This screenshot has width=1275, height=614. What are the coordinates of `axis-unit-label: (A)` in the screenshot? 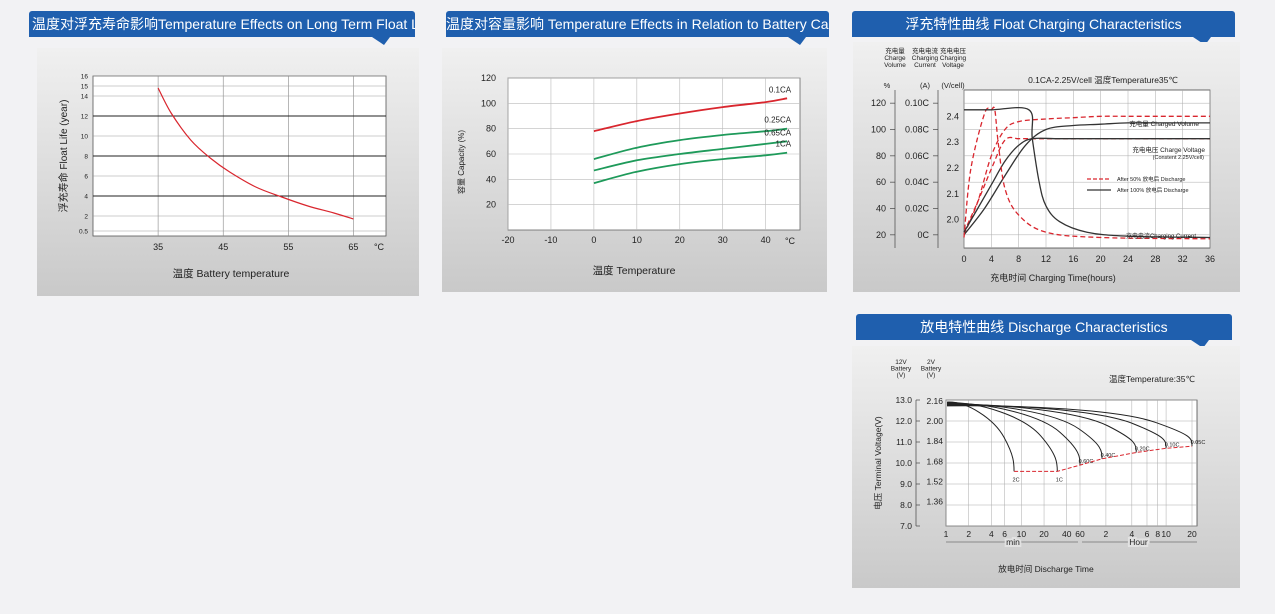 It's located at (925, 85).